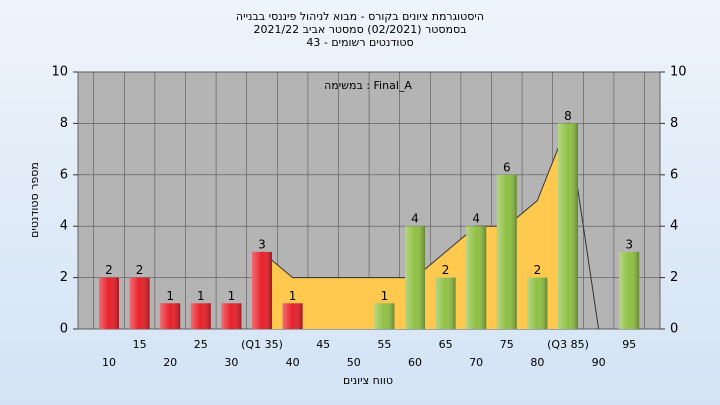  Describe the element at coordinates (368, 85) in the screenshot. I see `annotation: במשימה : Final_A` at that location.